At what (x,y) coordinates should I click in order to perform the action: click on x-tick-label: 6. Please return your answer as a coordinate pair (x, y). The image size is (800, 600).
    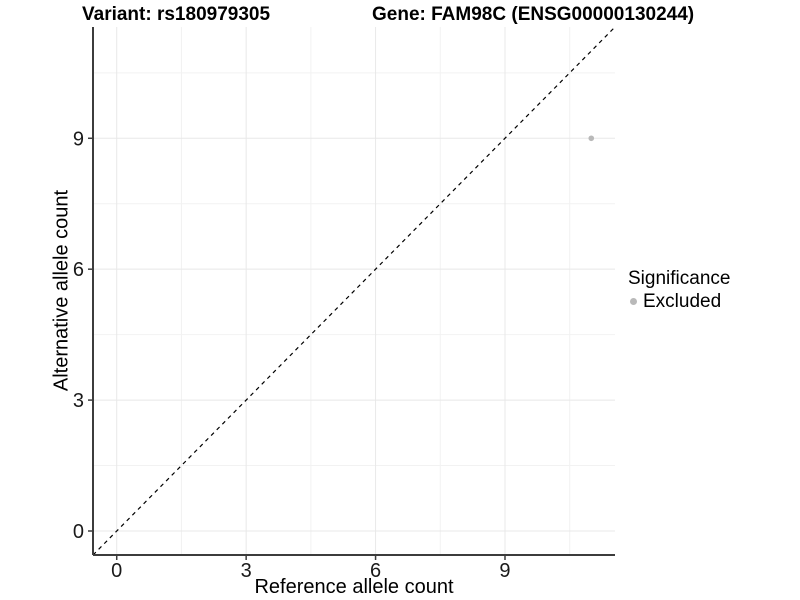
    Looking at the image, I should click on (375, 571).